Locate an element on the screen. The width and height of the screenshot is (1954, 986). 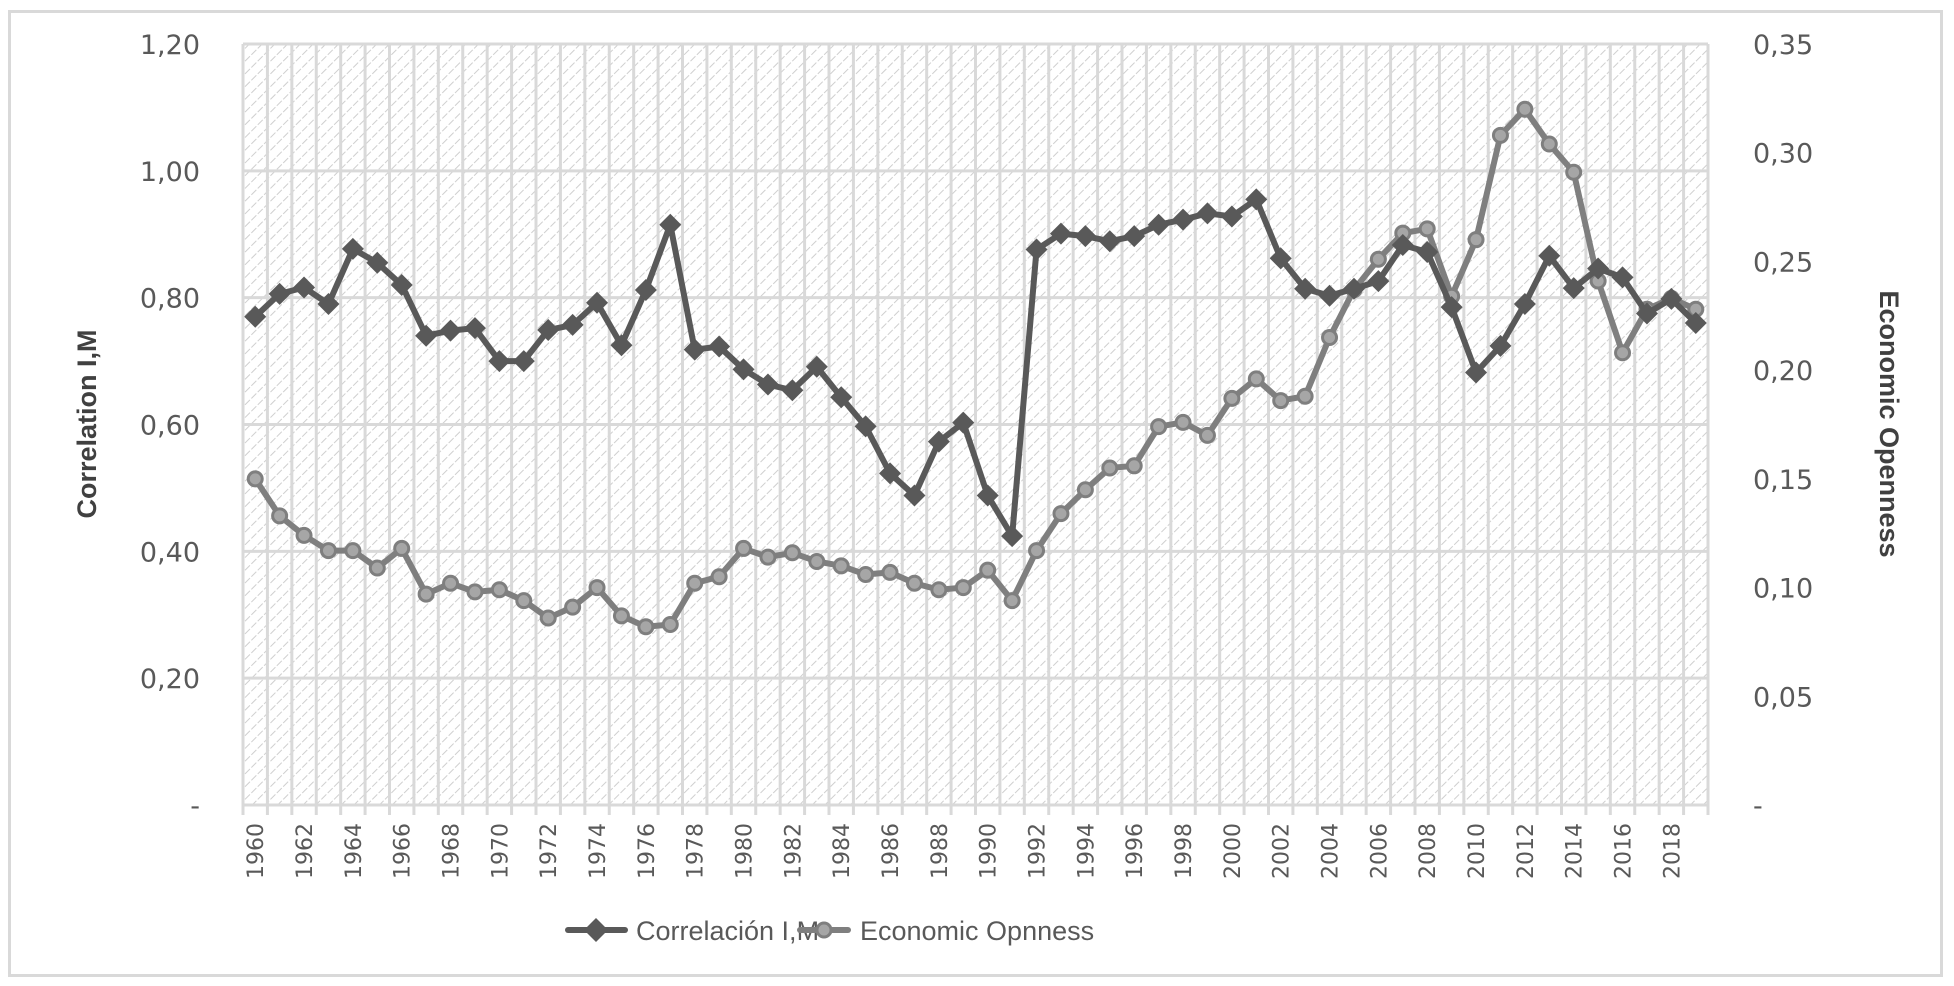
right-tick-label: 0,30 is located at coordinates (1783, 154).